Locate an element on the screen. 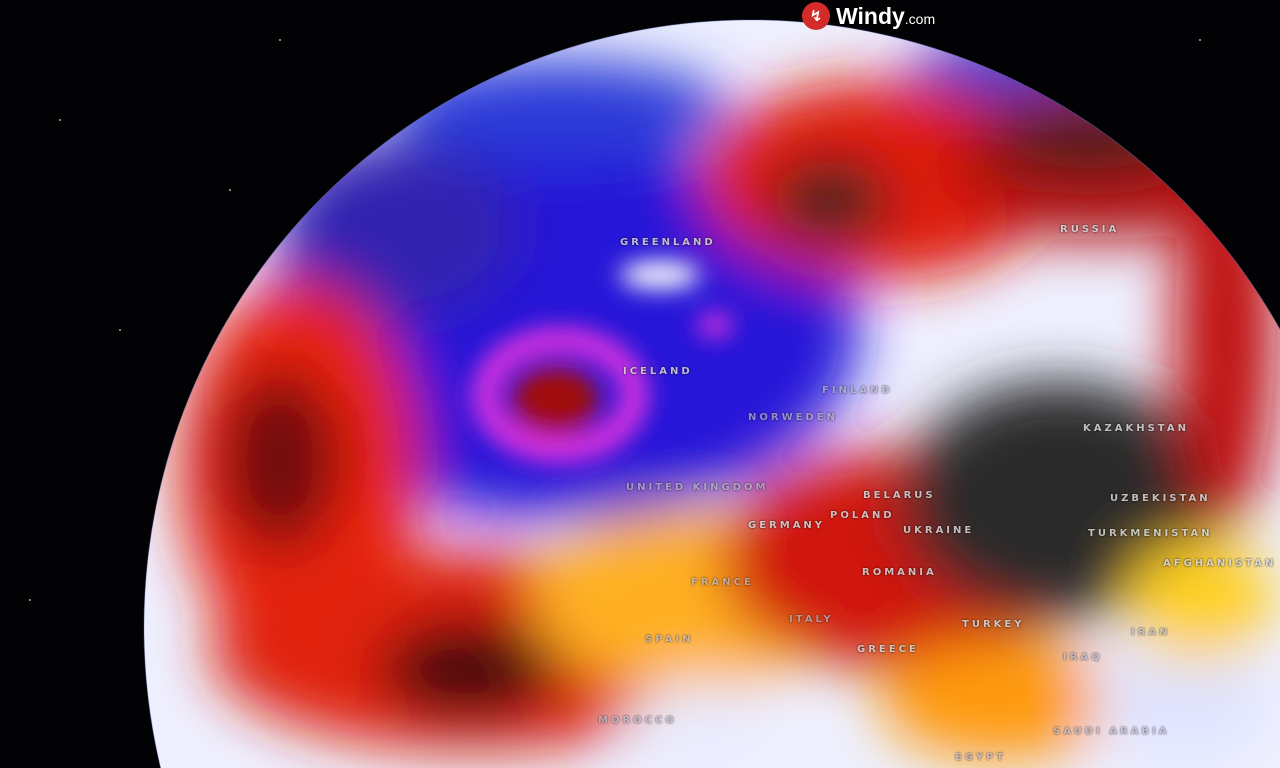  windy-logo-icon: ↯ is located at coordinates (816, 16).